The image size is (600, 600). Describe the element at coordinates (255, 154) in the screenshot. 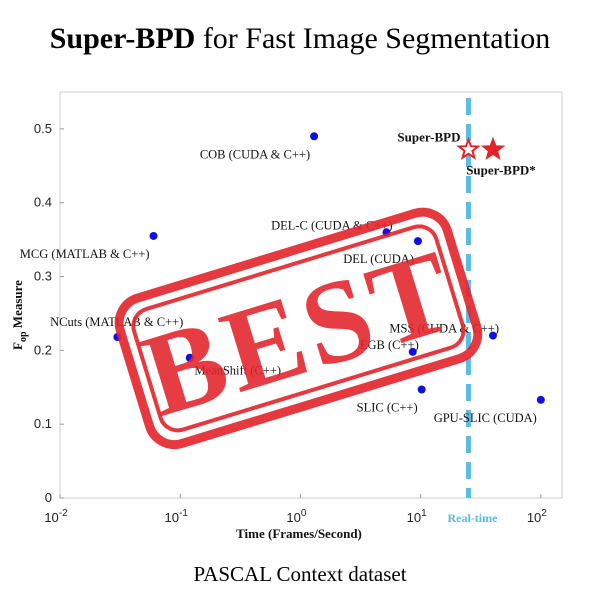

I see `data-point-label: COB (CUDA & C++)` at that location.